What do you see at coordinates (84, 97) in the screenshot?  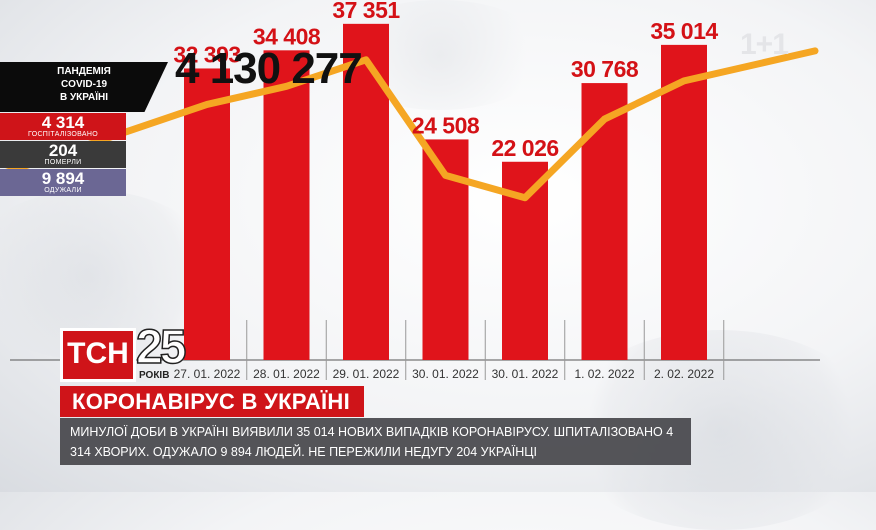 I see `panel-title-line3: В УКРАЇНІ` at bounding box center [84, 97].